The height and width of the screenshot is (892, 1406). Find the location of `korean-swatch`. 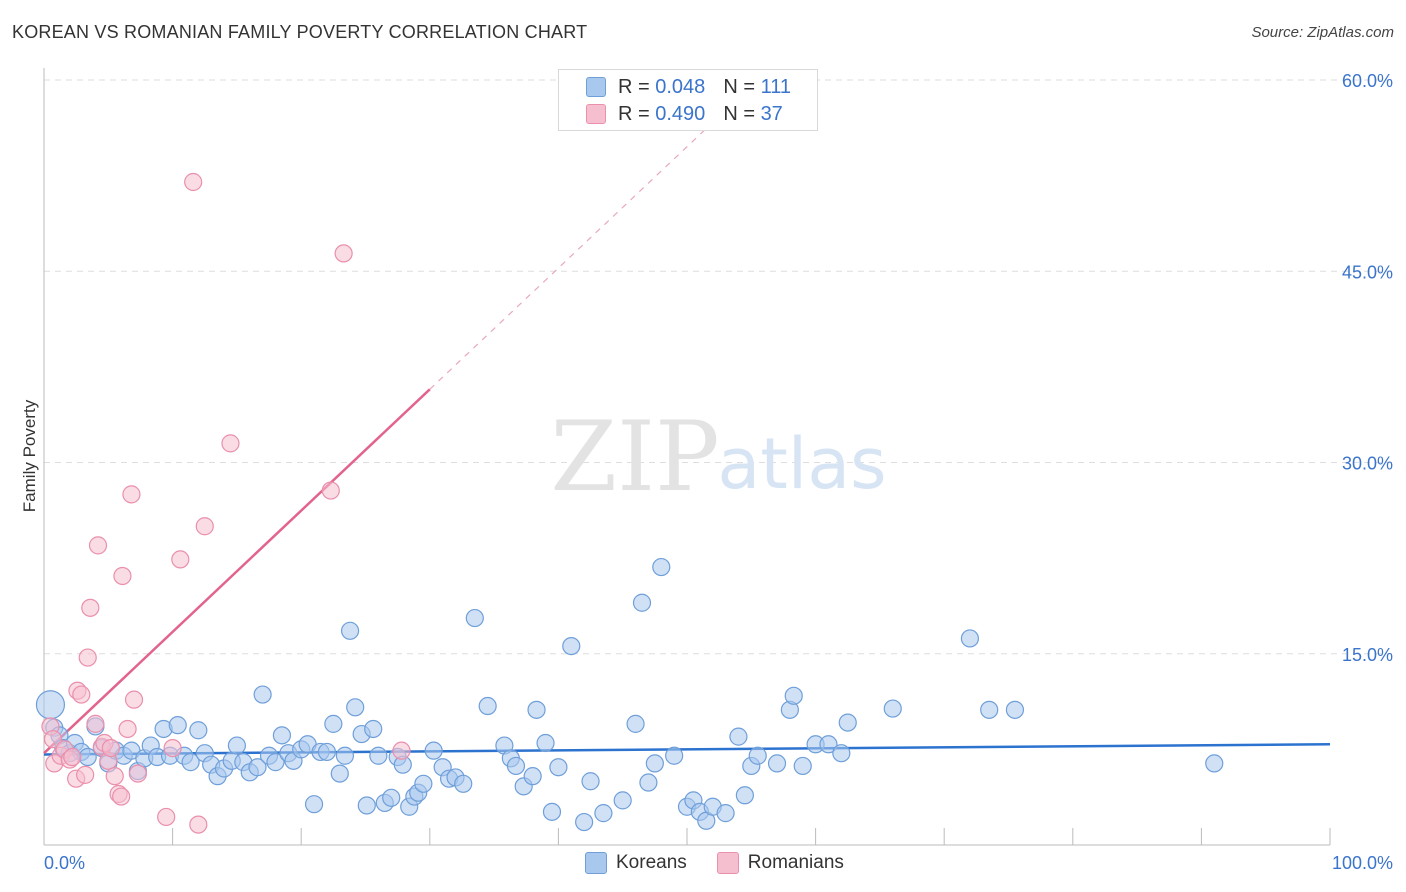

korean-swatch is located at coordinates (596, 87).